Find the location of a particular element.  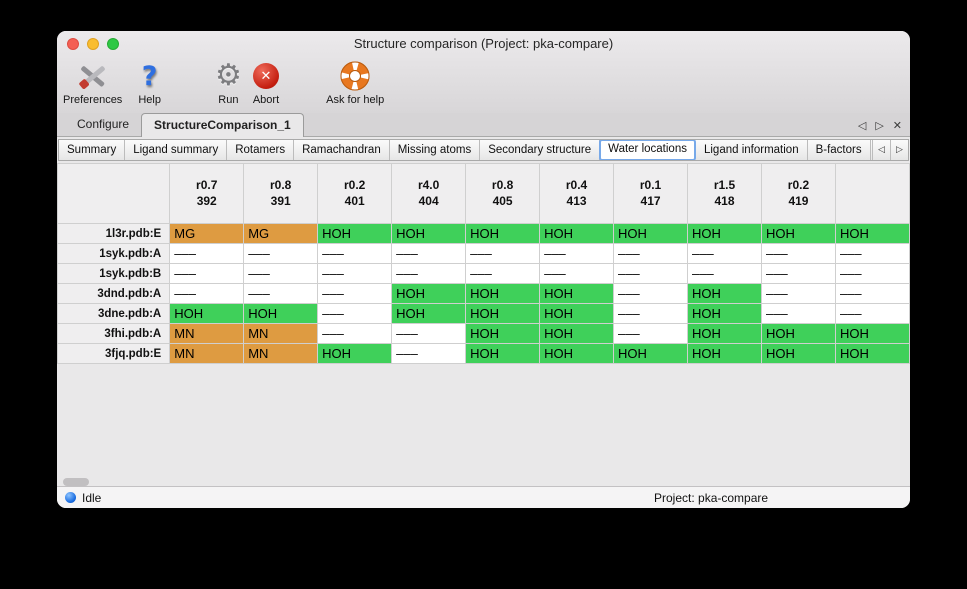

run-button: ⚙ Run is located at coordinates (228, 83).